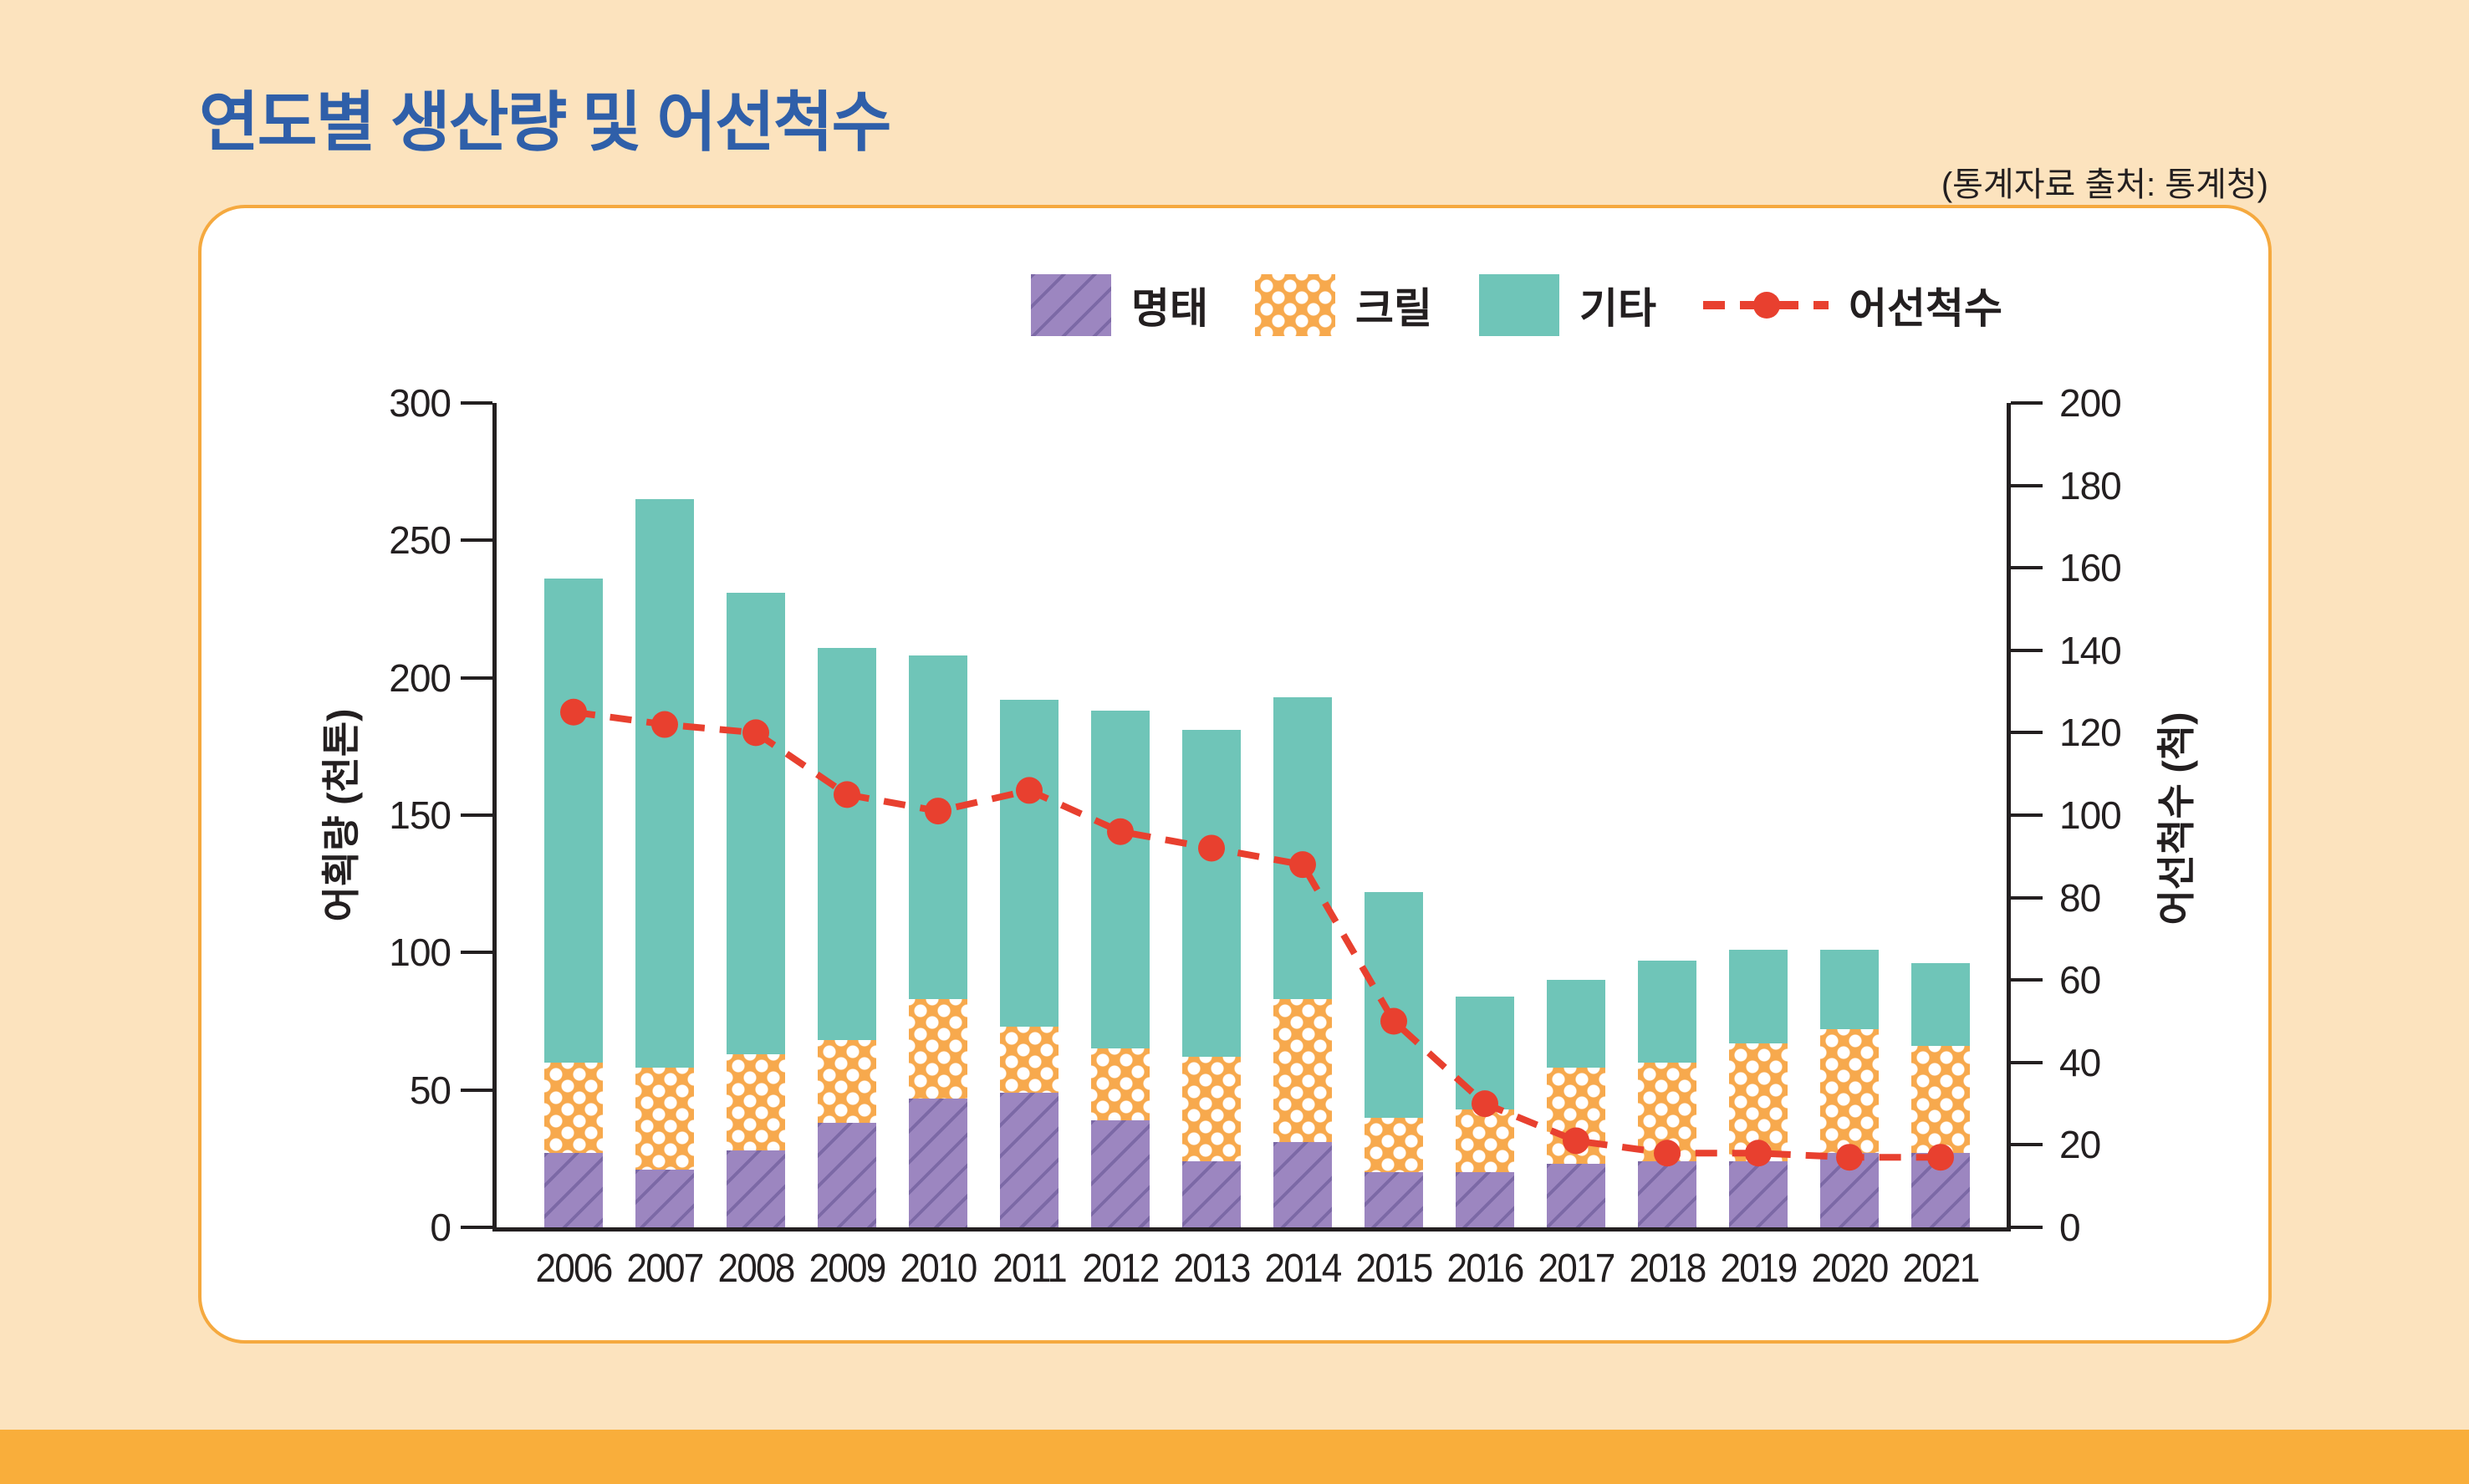 The height and width of the screenshot is (1484, 2469). Describe the element at coordinates (1212, 1269) in the screenshot. I see `x-axis-category-label: 2013` at that location.